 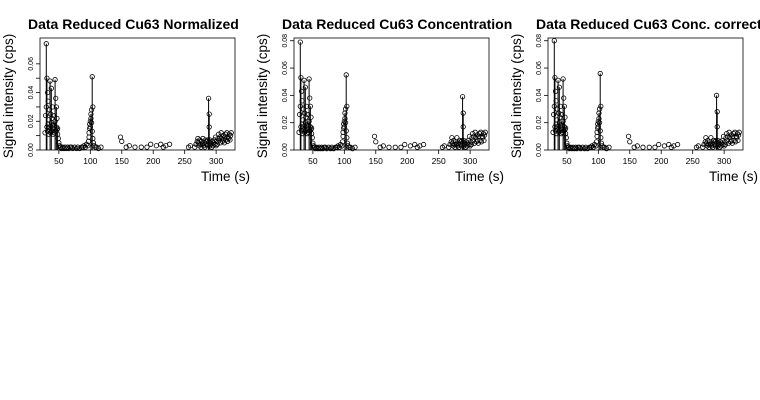 What do you see at coordinates (397, 24) in the screenshot?
I see `chart-title: Data Reduced Cu63 Concentration` at bounding box center [397, 24].